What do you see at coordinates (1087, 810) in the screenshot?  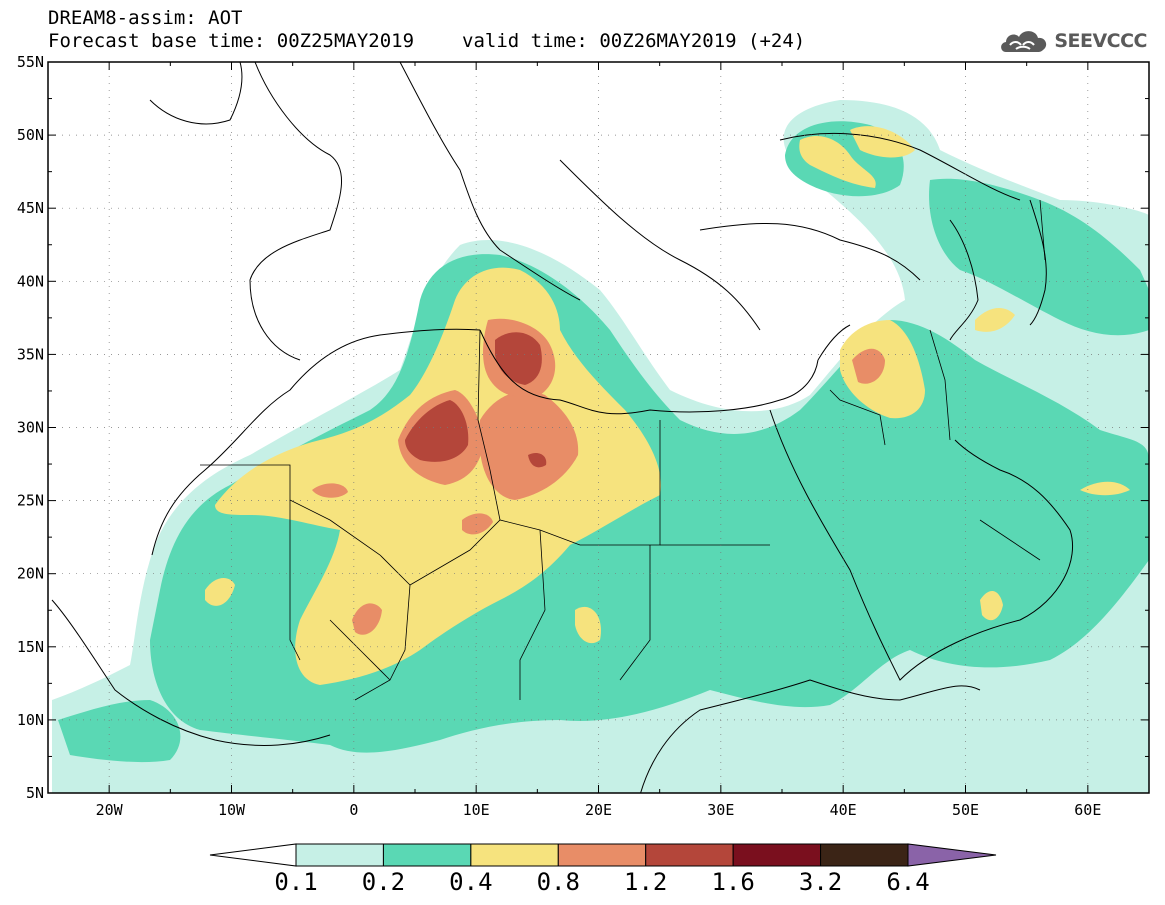 I see `lon-tick-label: 60E` at bounding box center [1087, 810].